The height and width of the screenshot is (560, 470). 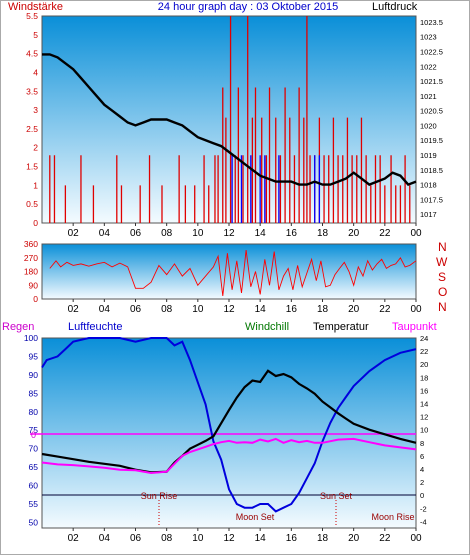 What do you see at coordinates (32, 119) in the screenshot?
I see `wind-axis-ticks: 0 0.5 1 1.5 2 2.5 3 3.5 4 4.5 5 5.5` at bounding box center [32, 119].